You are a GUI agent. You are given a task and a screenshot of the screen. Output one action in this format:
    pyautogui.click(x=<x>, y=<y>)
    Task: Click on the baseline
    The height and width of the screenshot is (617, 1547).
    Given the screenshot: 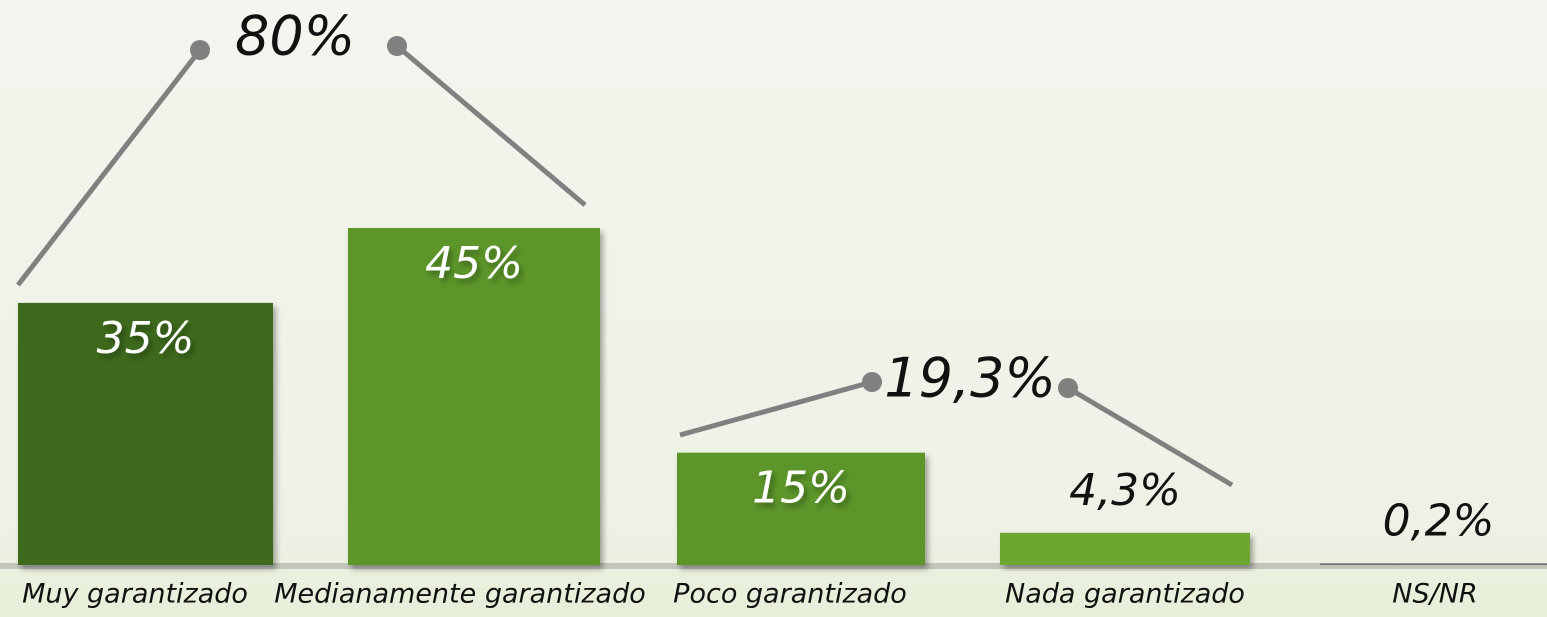 What is the action you would take?
    pyautogui.click(x=773, y=566)
    